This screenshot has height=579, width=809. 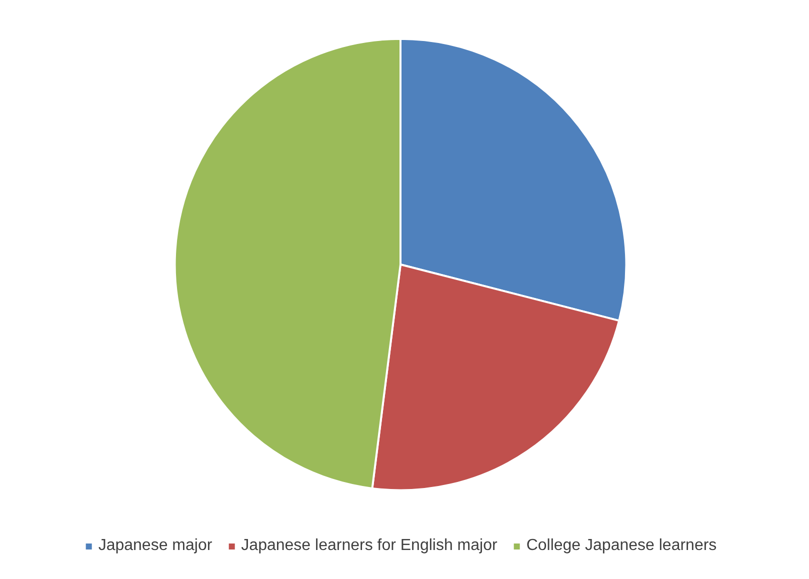 What do you see at coordinates (369, 546) in the screenshot?
I see `legend-label: Japanese learners for English major` at bounding box center [369, 546].